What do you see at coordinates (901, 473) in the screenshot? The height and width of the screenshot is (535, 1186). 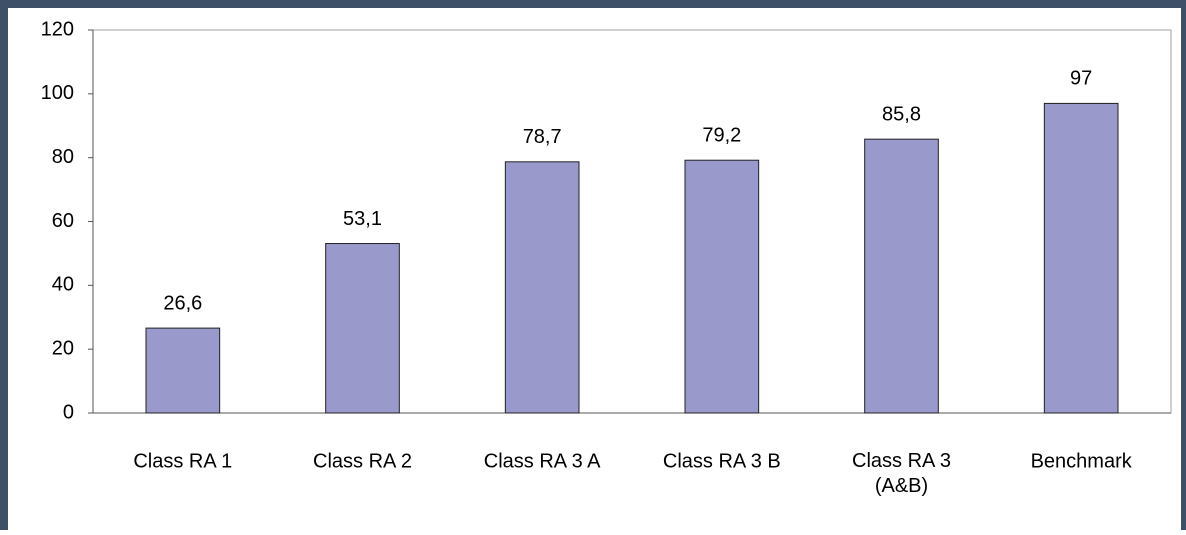 I see `x-tick-label: Class RA 3 (A&B)` at bounding box center [901, 473].